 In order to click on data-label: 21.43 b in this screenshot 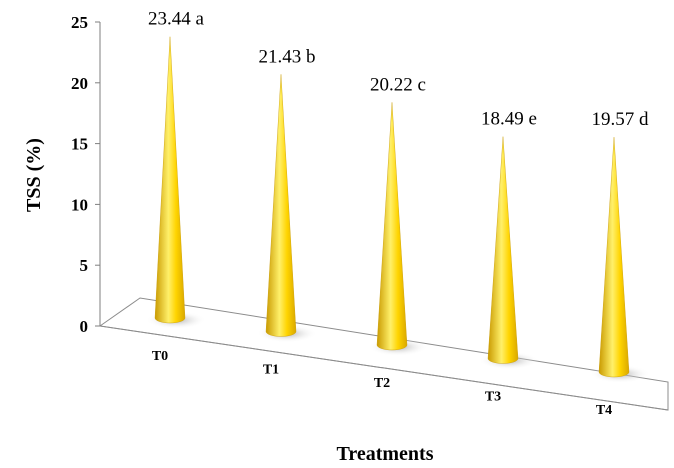, I will do `click(287, 56)`.